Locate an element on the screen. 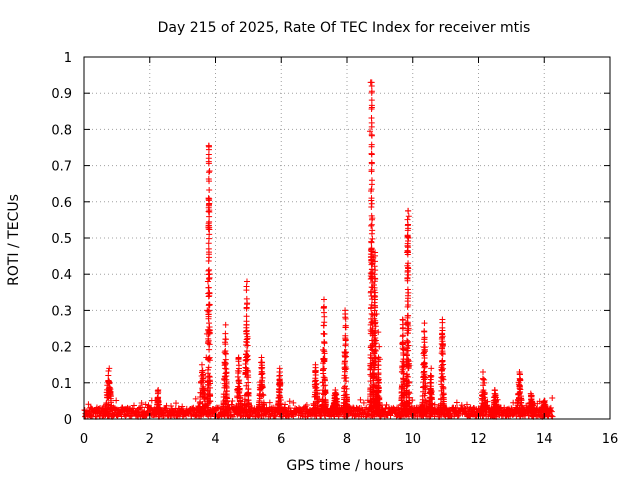 The image size is (640, 480). x-tick-label: 16 is located at coordinates (610, 439).